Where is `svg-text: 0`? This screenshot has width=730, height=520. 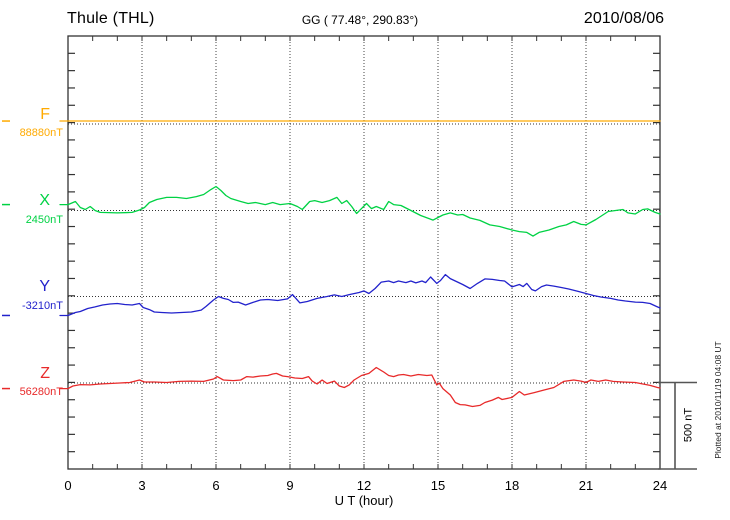 svg-text: 0 is located at coordinates (67, 485).